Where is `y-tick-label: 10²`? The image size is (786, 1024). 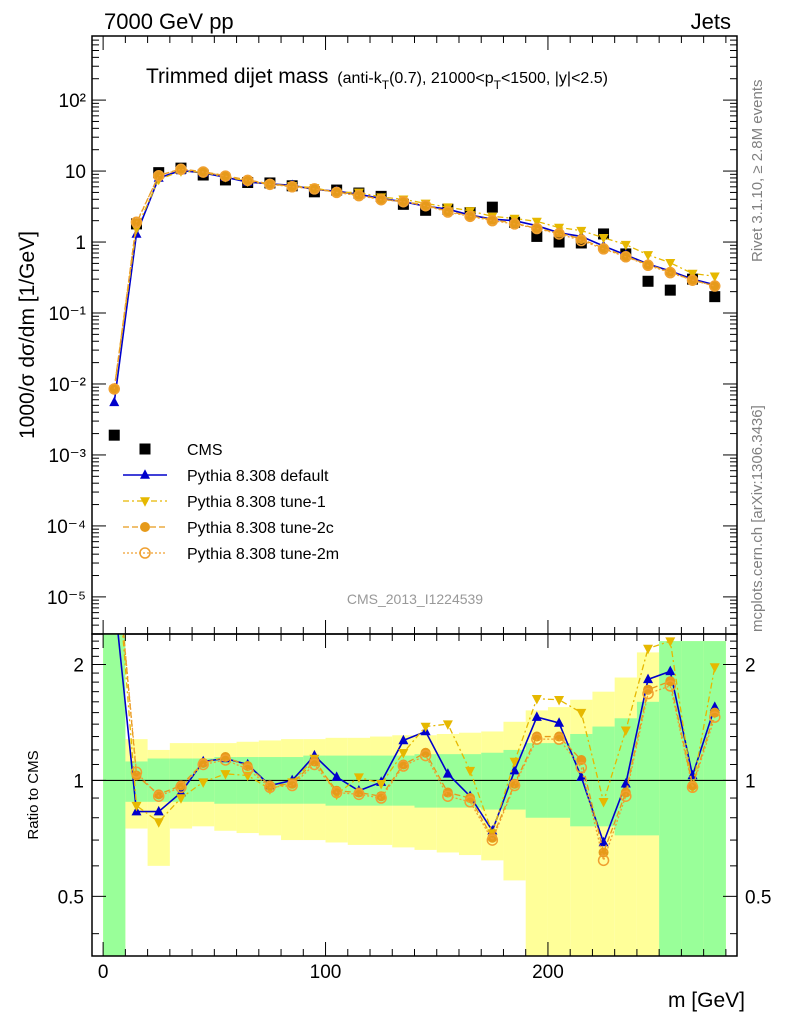
y-tick-label: 10² is located at coordinates (72, 101).